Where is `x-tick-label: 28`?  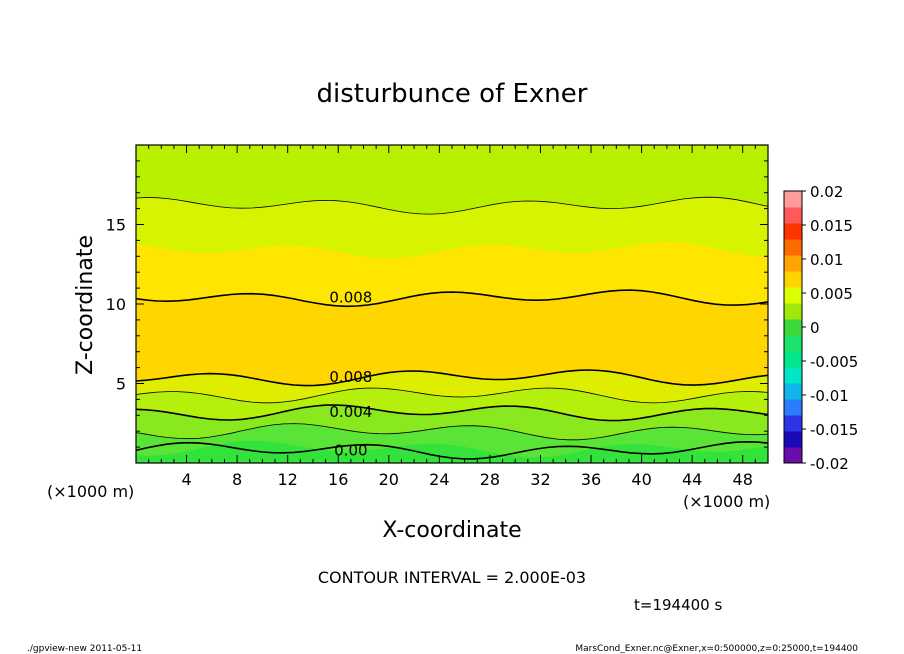 x-tick-label: 28 is located at coordinates (490, 479).